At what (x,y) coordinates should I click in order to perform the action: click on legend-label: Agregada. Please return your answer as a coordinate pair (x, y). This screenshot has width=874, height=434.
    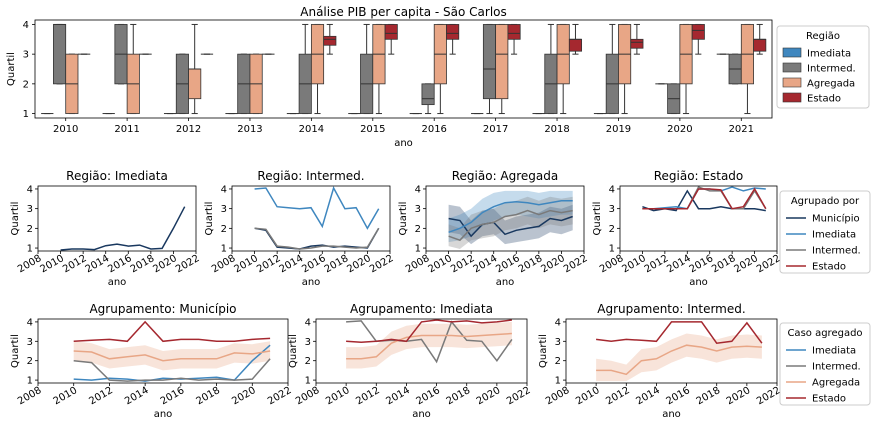
    Looking at the image, I should click on (836, 383).